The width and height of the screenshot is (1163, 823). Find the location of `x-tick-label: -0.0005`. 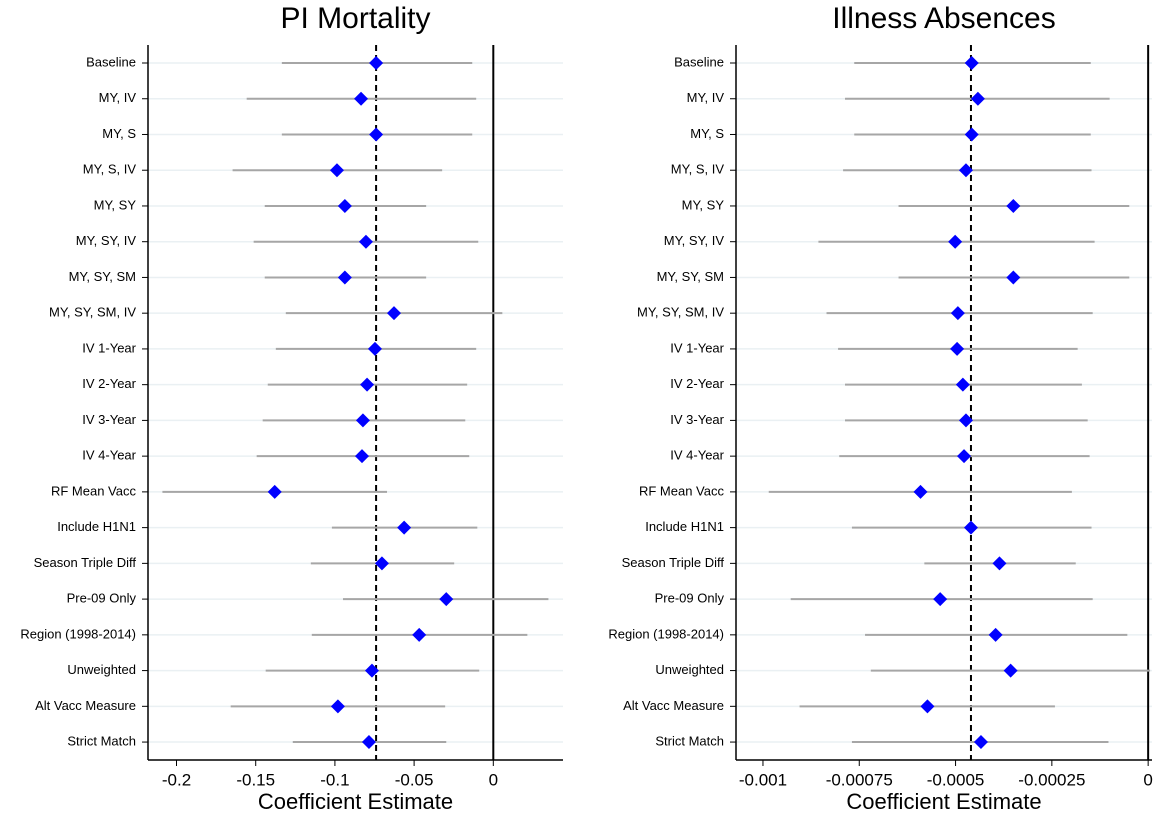

x-tick-label: -0.0005 is located at coordinates (956, 779).